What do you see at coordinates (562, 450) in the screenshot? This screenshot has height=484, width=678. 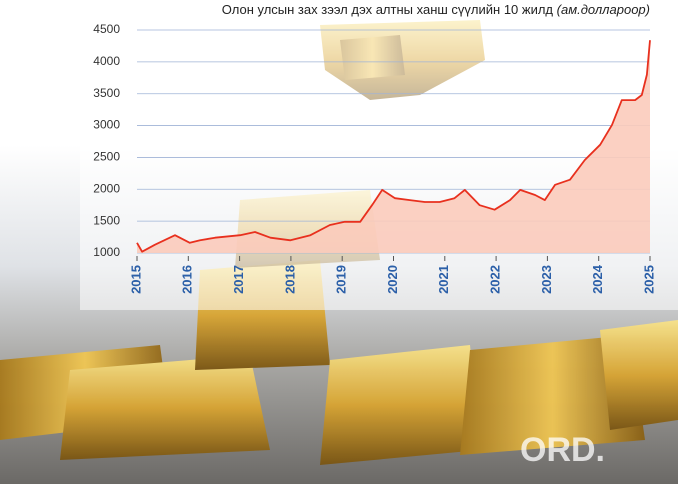 I see `watermark: ORD.` at bounding box center [562, 450].